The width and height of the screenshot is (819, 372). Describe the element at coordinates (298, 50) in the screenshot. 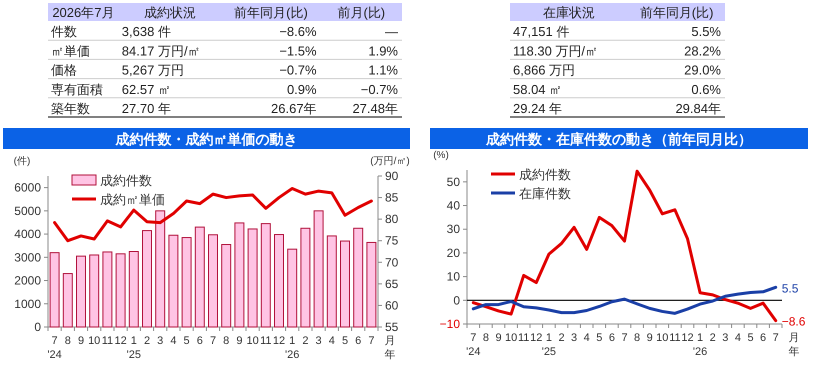

I see `table-cell: −1.5%` at that location.